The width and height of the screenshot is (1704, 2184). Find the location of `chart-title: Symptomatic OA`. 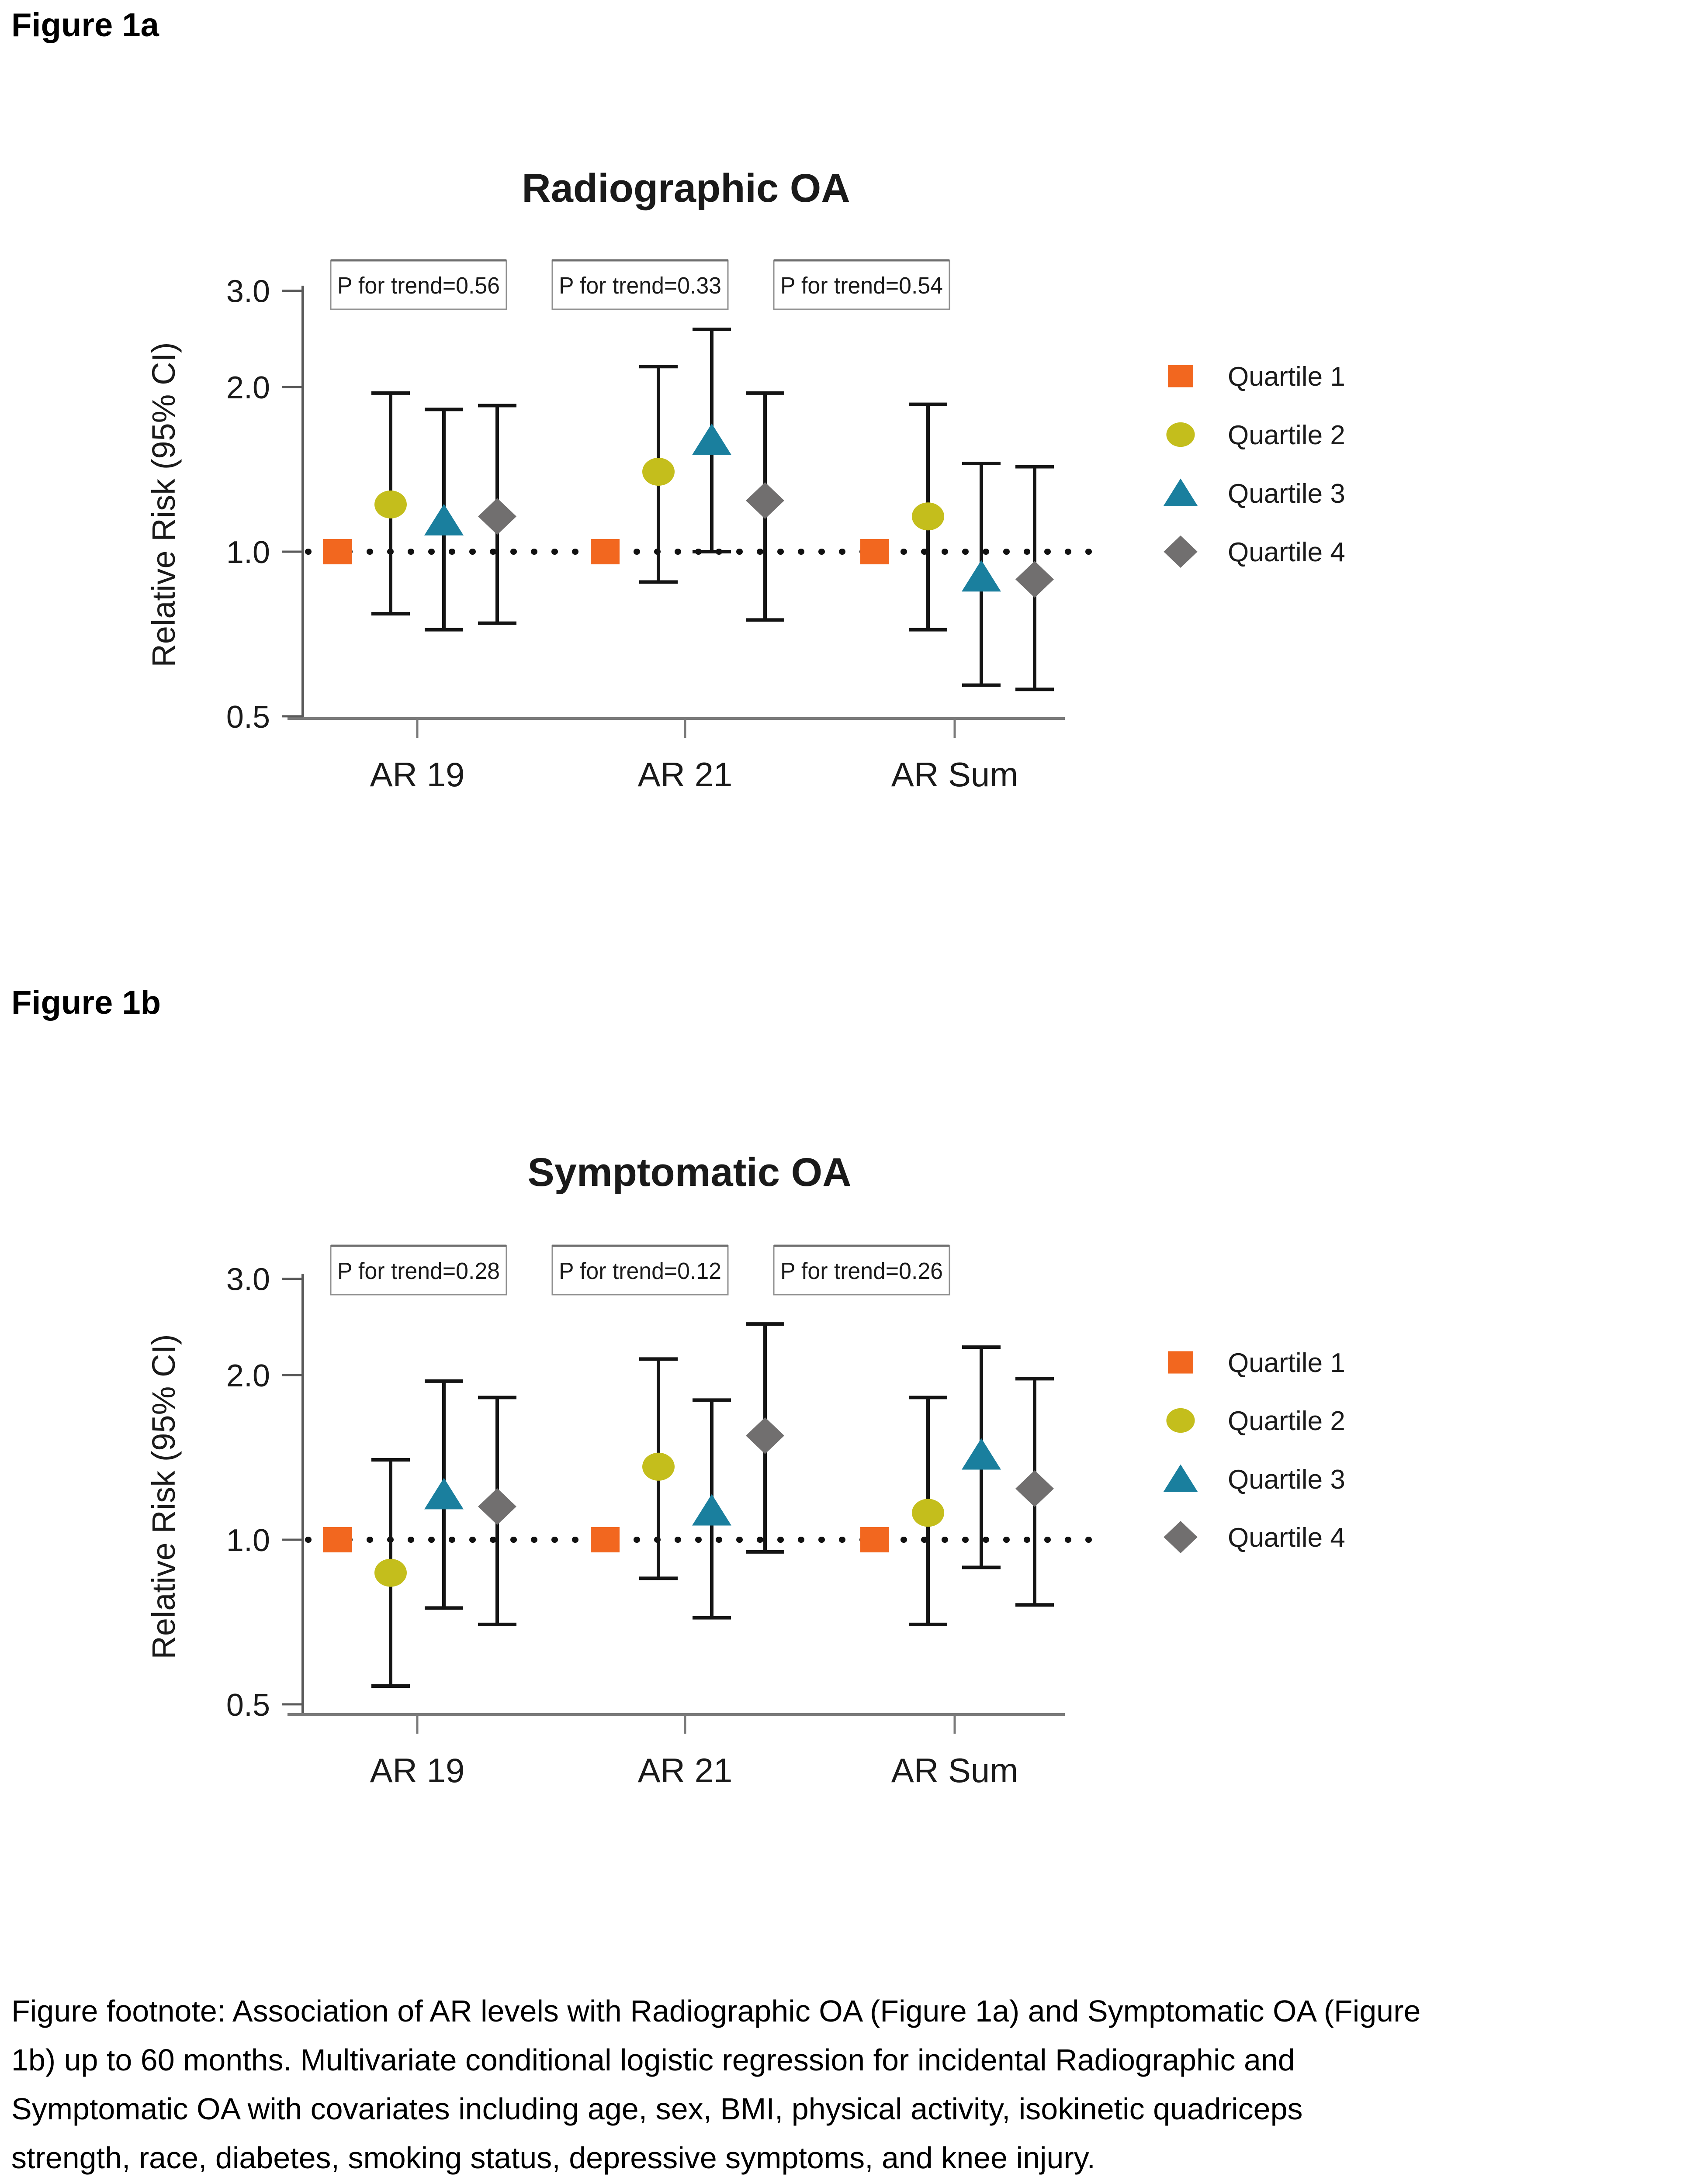

chart-title: Symptomatic OA is located at coordinates (689, 1172).